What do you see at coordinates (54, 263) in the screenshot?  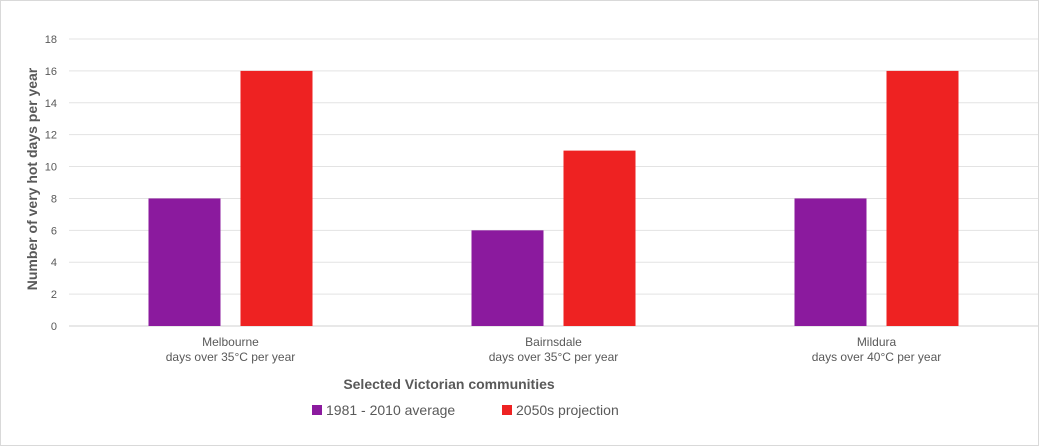 I see `y-tick-label: 4` at bounding box center [54, 263].